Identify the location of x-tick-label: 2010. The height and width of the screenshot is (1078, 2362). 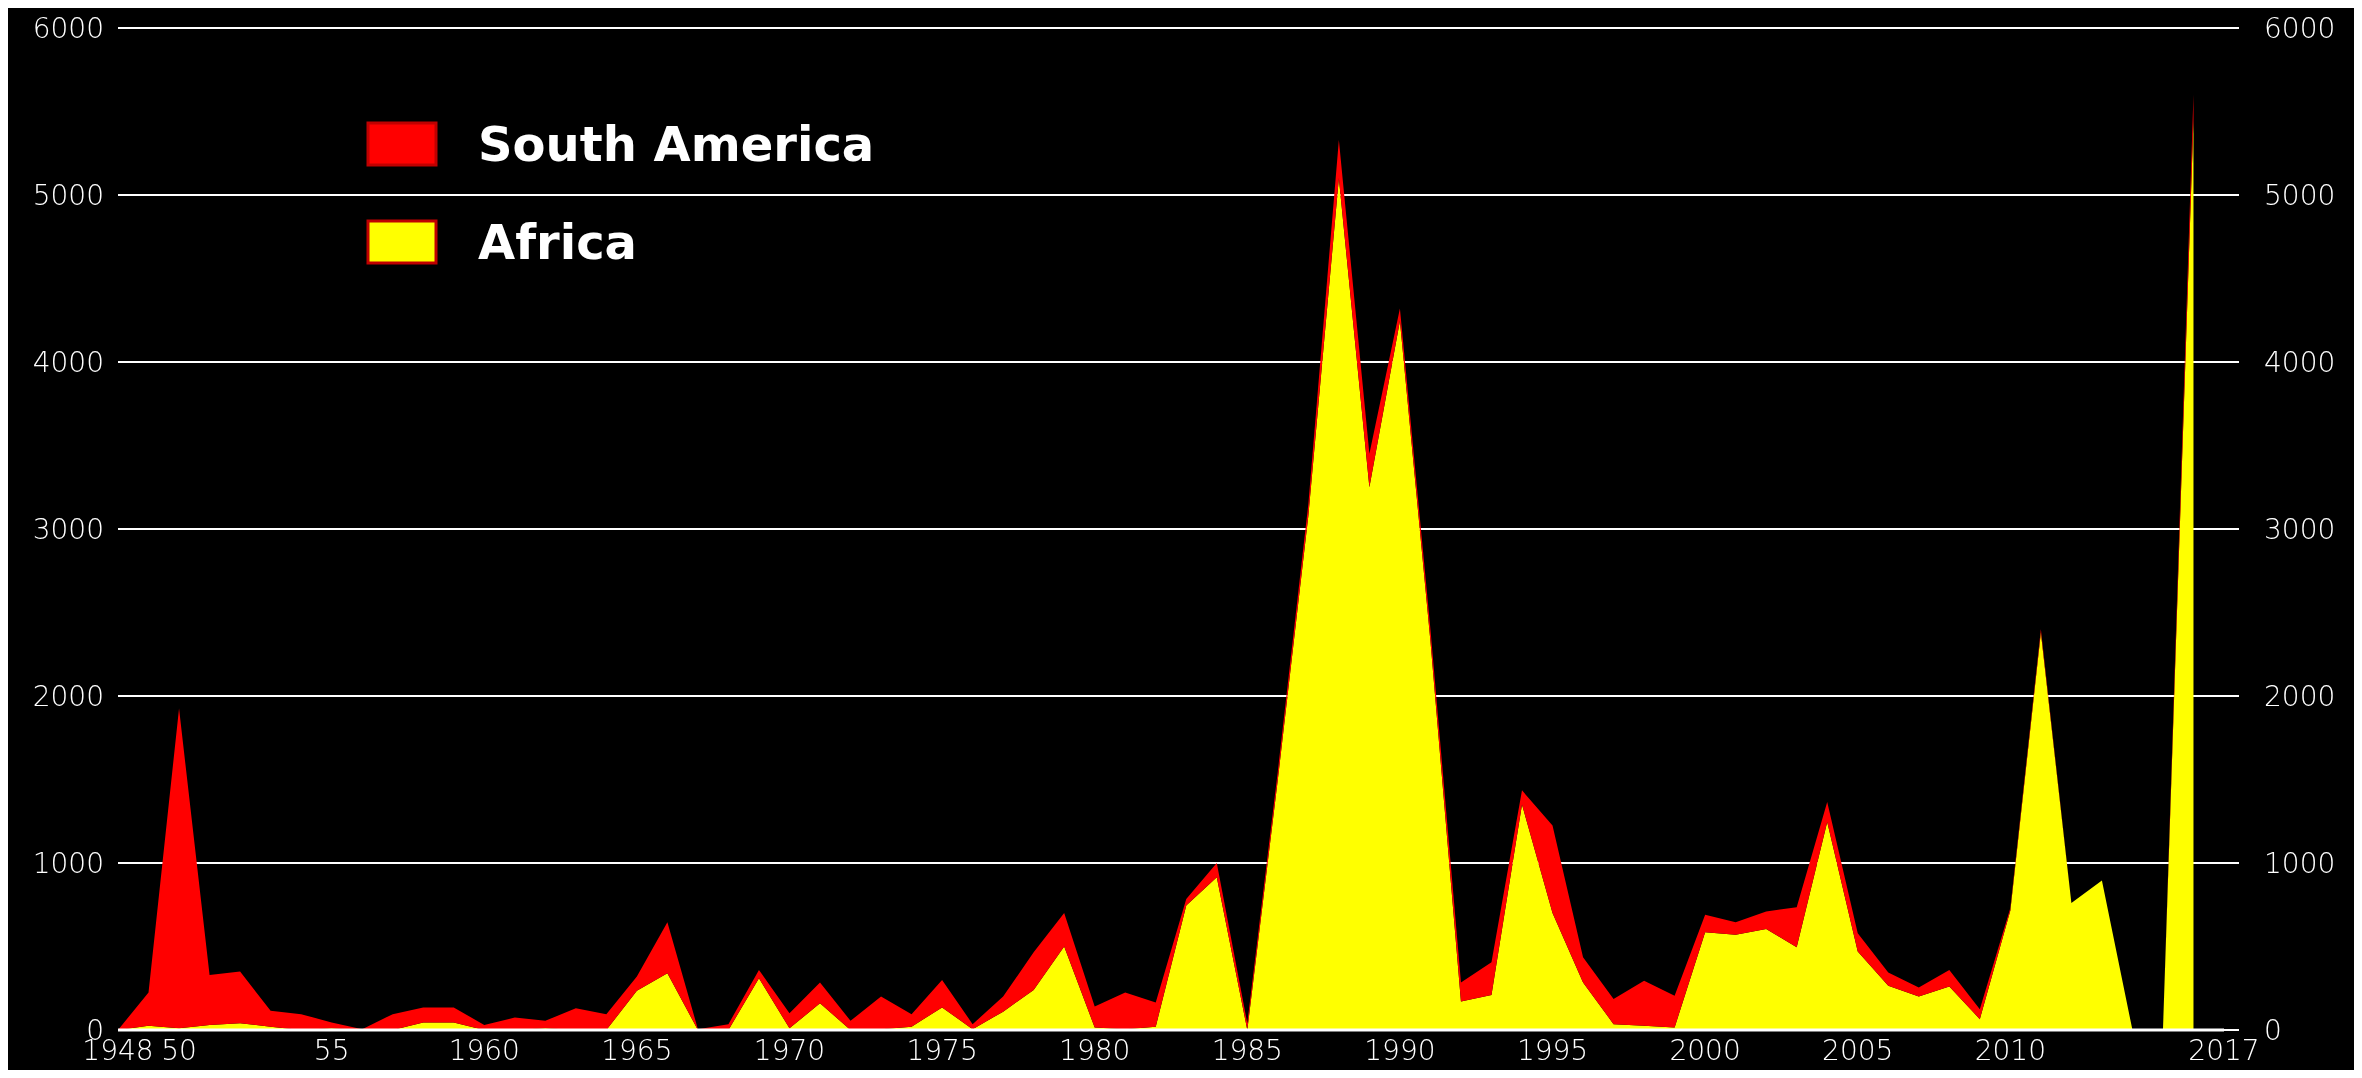
(2010, 1050).